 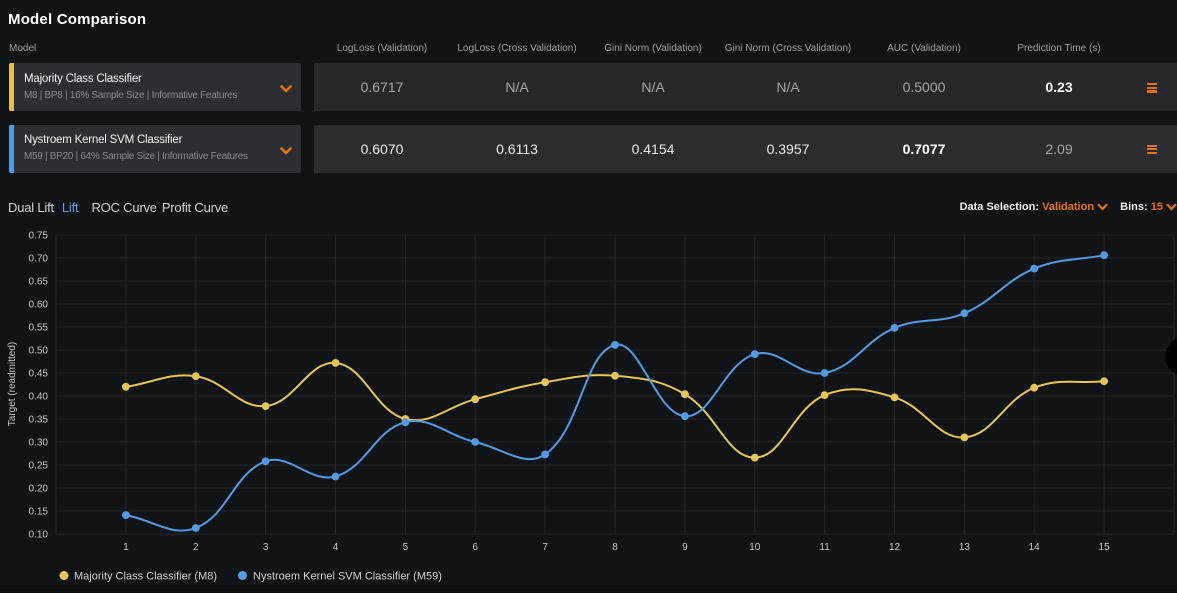 What do you see at coordinates (39, 443) in the screenshot?
I see `svg-text: 0.30` at bounding box center [39, 443].